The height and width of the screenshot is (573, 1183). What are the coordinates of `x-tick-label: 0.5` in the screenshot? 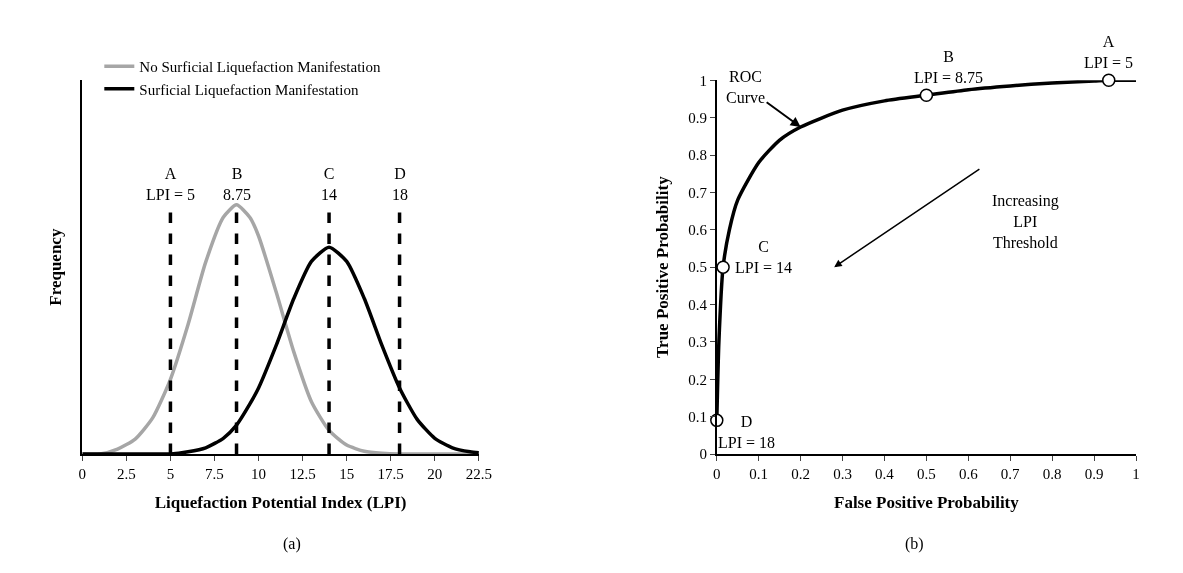 It's located at (926, 473).